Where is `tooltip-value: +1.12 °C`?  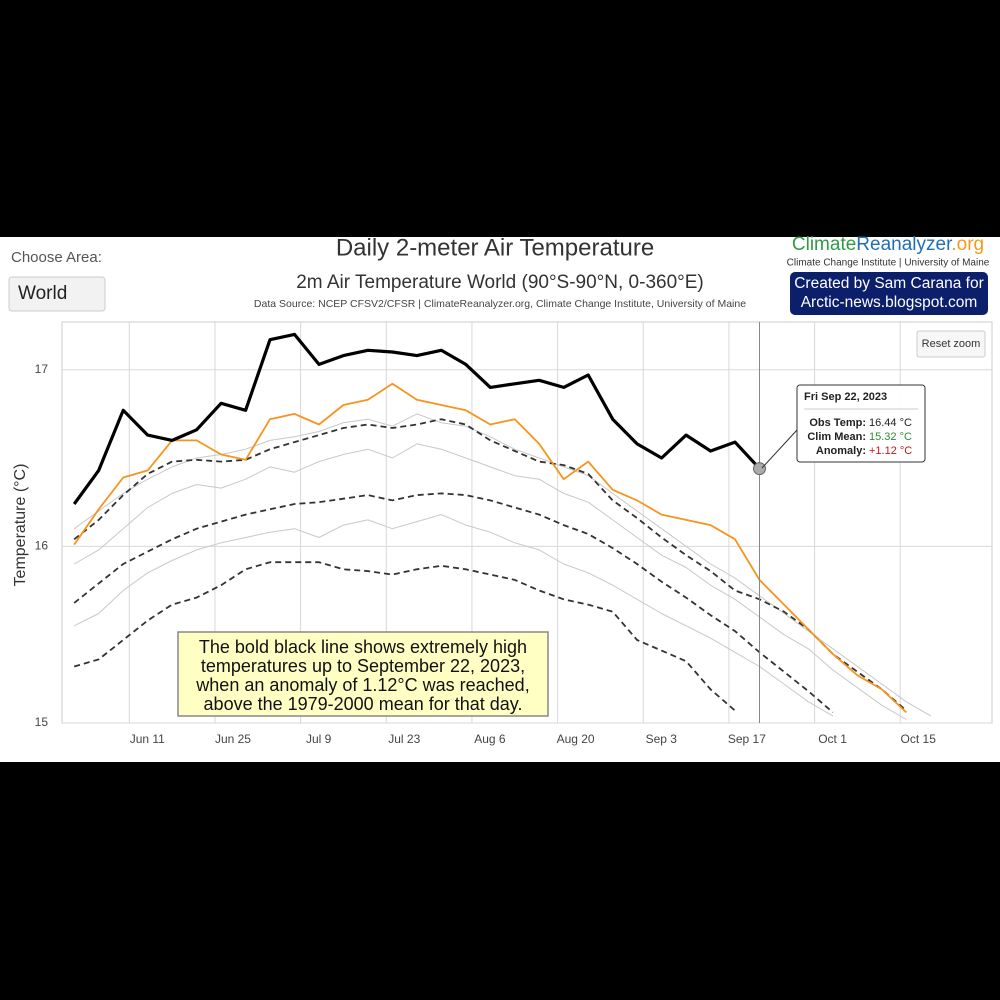
tooltip-value: +1.12 °C is located at coordinates (890, 451).